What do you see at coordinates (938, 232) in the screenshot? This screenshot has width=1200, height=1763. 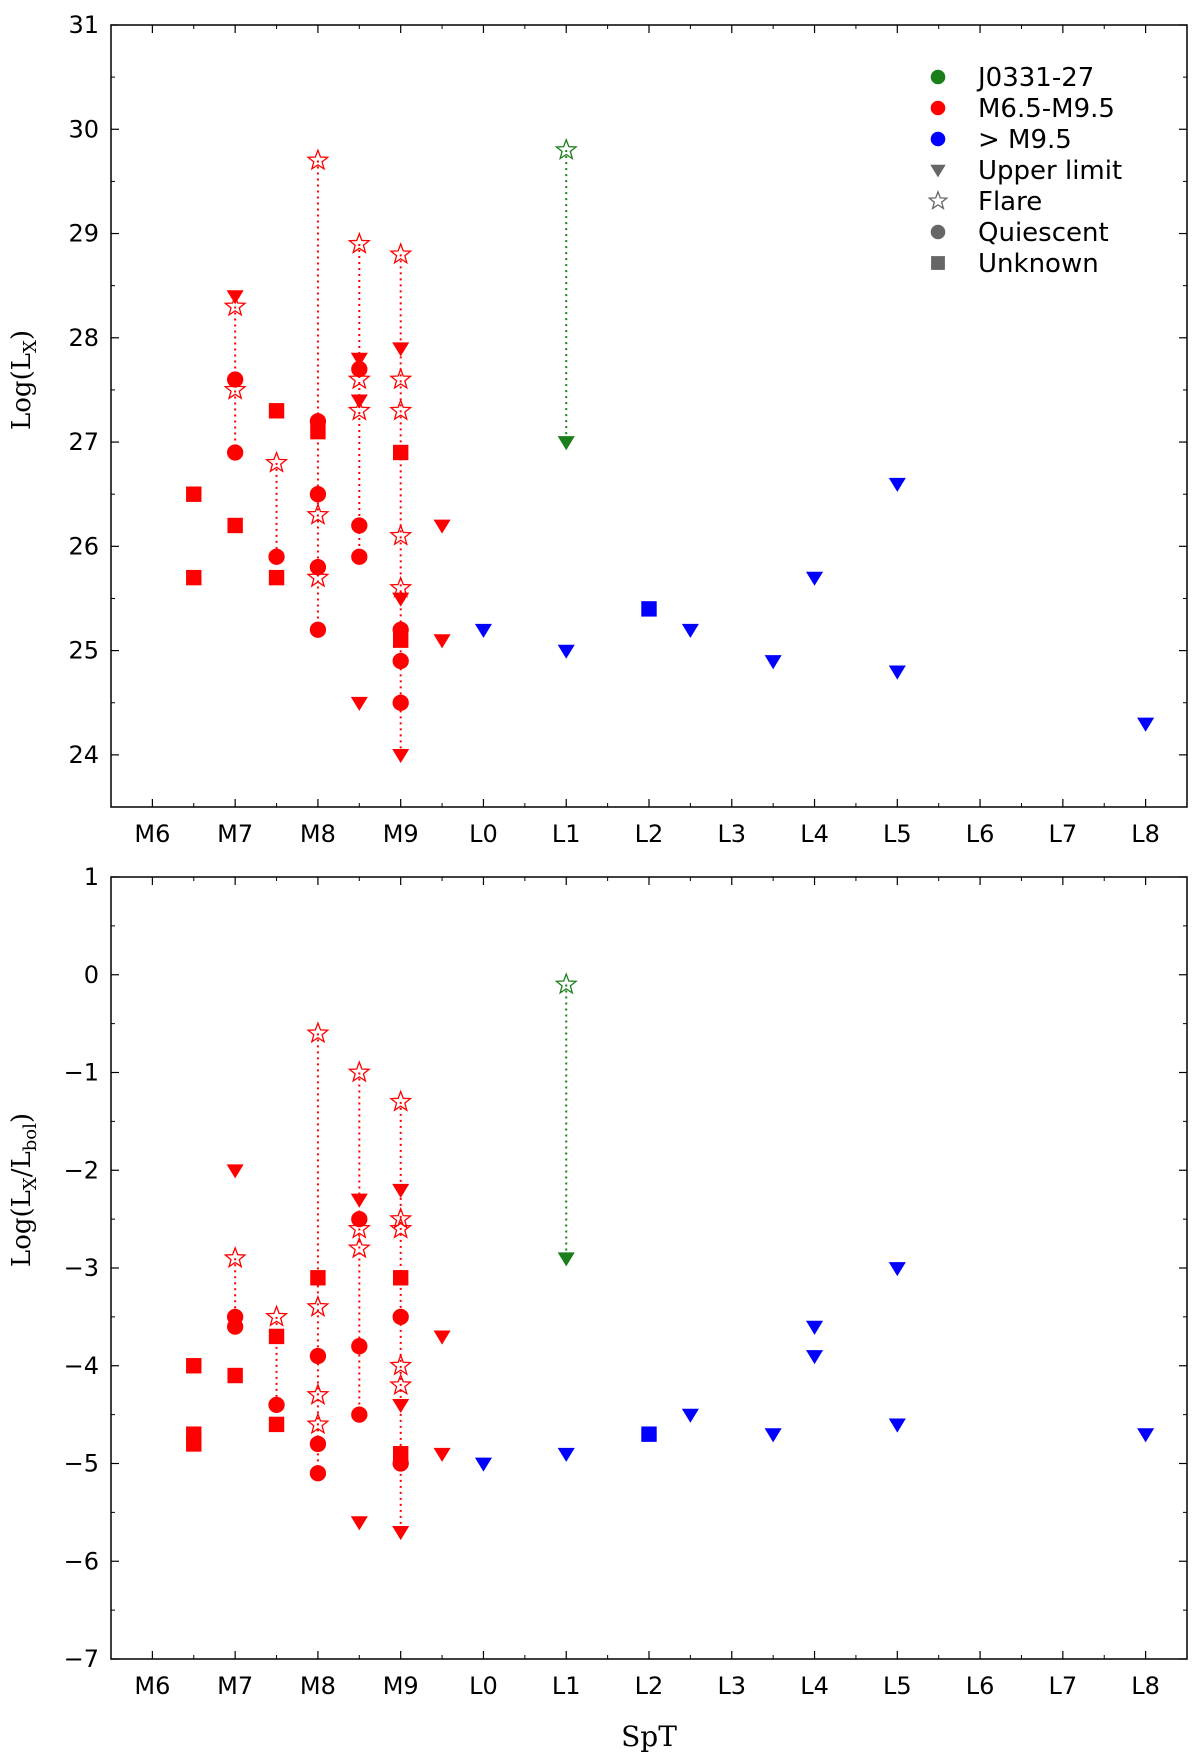 I see `circle-icon` at bounding box center [938, 232].